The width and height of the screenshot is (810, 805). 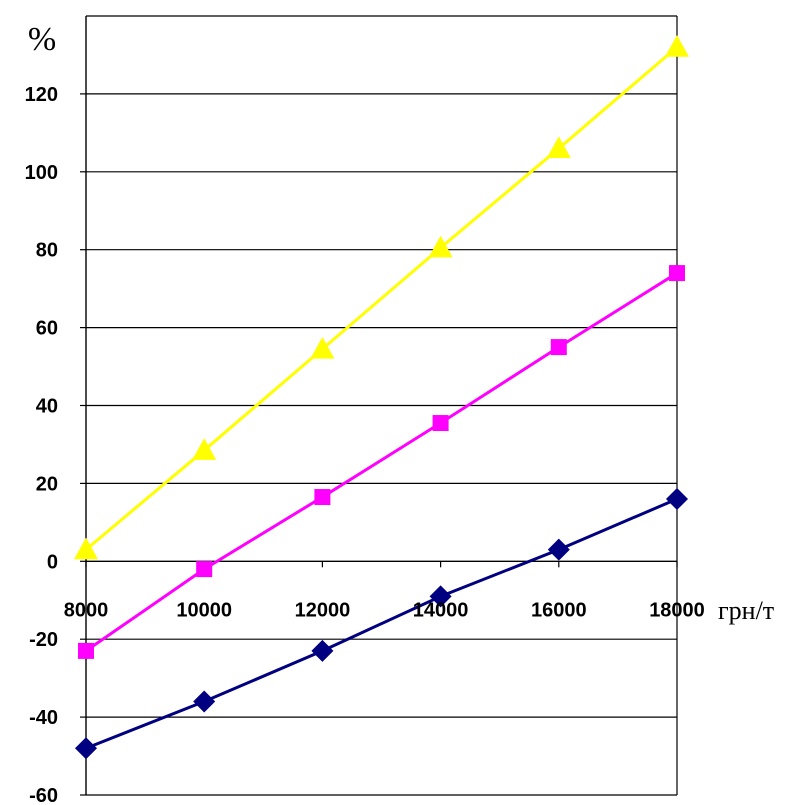 I want to click on x-tick-label: 8000, so click(x=86, y=610).